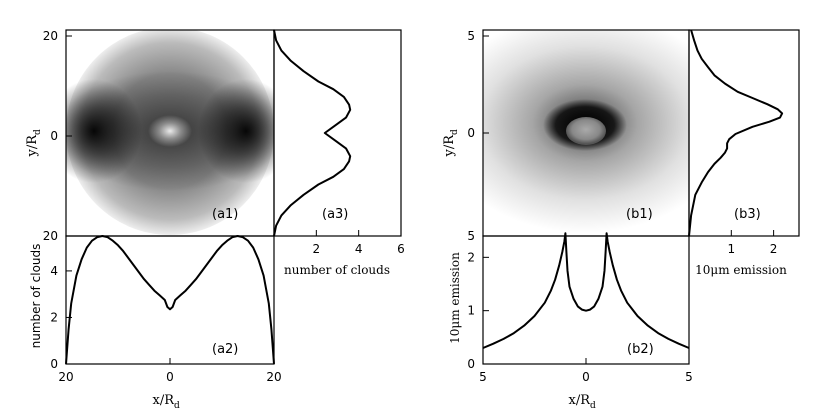 Image resolution: width=830 pixels, height=415 pixels. What do you see at coordinates (747, 214) in the screenshot?
I see `b3-panel-label: (b3)` at bounding box center [747, 214].